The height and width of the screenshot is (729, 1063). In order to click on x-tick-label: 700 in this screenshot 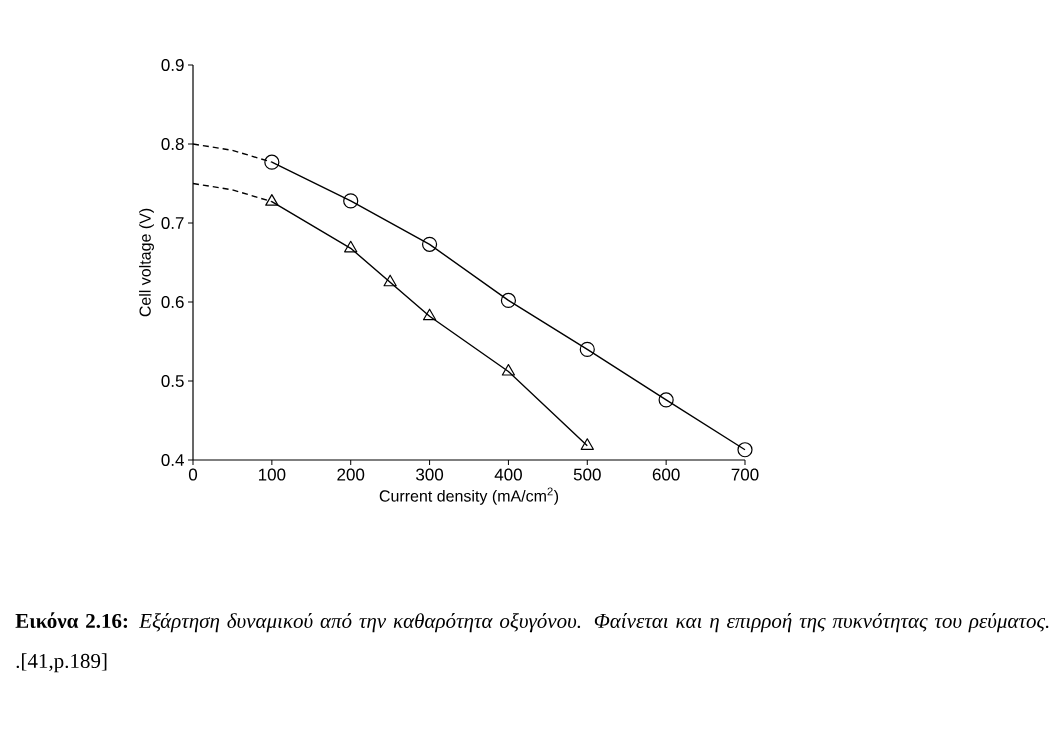, I will do `click(745, 474)`.